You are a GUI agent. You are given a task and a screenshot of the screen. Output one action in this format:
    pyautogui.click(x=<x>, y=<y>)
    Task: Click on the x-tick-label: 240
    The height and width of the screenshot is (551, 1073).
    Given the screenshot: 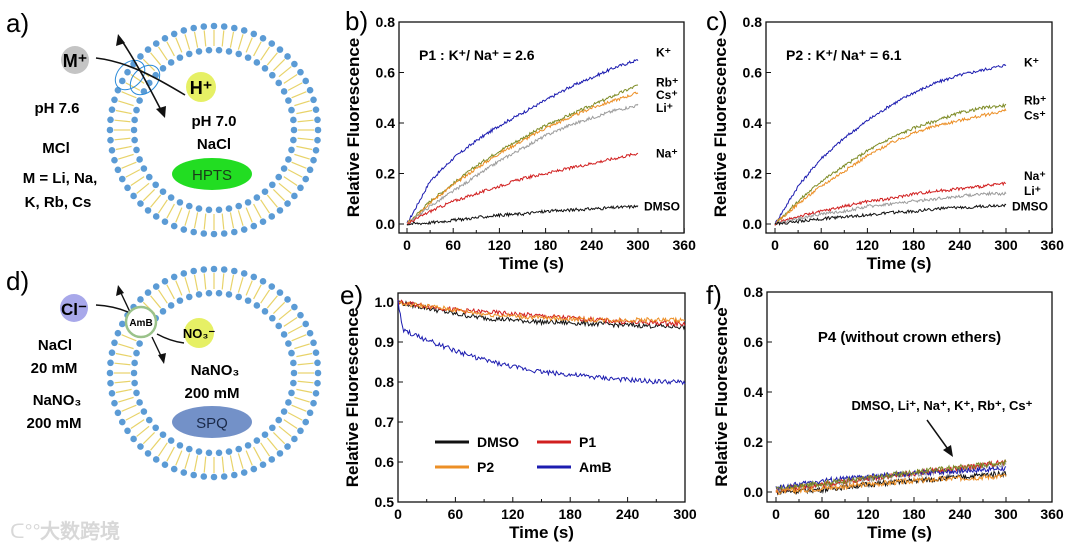 What is the action you would take?
    pyautogui.click(x=960, y=245)
    